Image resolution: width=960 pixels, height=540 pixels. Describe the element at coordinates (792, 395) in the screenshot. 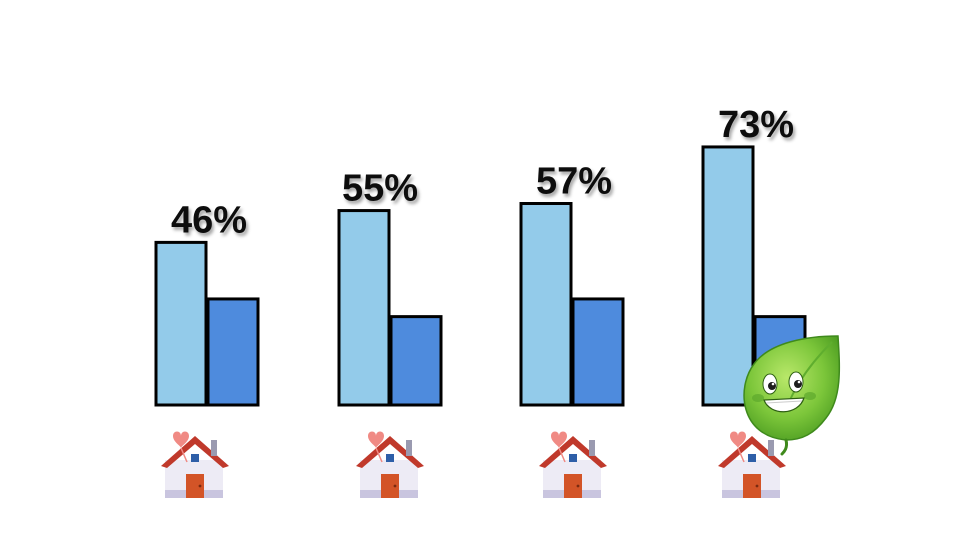

I see `smiling-leaf-mascot-icon` at that location.